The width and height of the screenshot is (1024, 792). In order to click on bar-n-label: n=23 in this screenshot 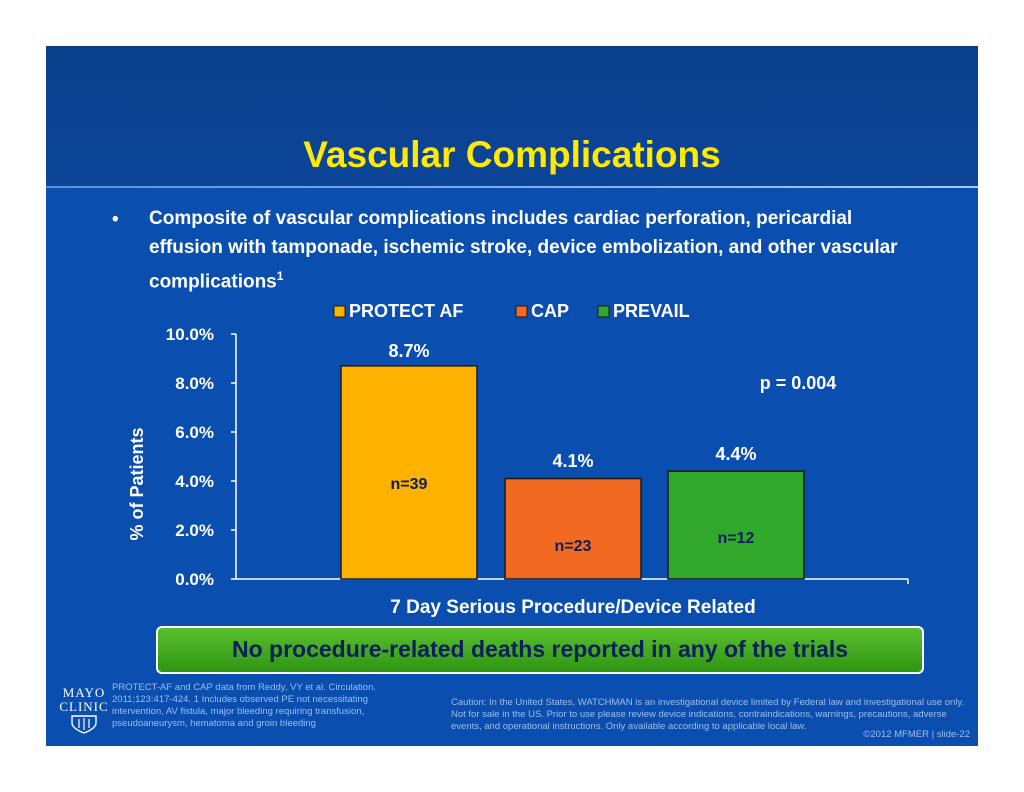, I will do `click(573, 546)`.